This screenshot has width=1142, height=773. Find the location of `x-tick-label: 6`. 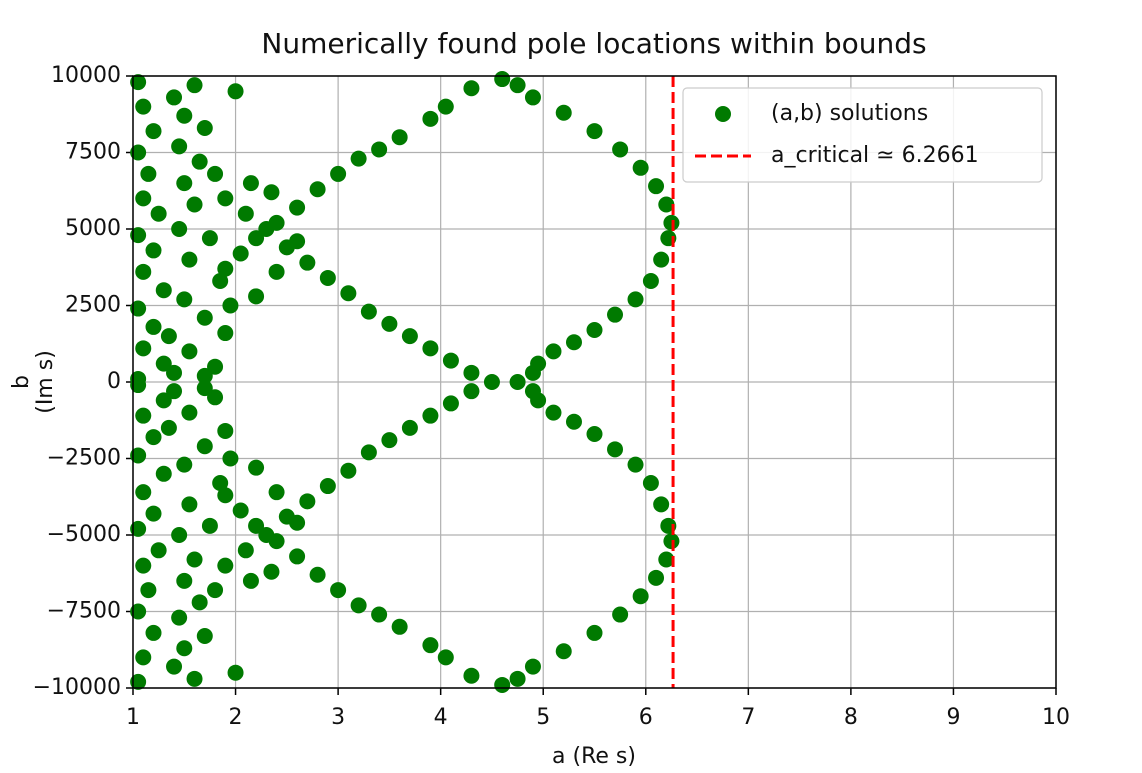

x-tick-label: 6 is located at coordinates (646, 717).